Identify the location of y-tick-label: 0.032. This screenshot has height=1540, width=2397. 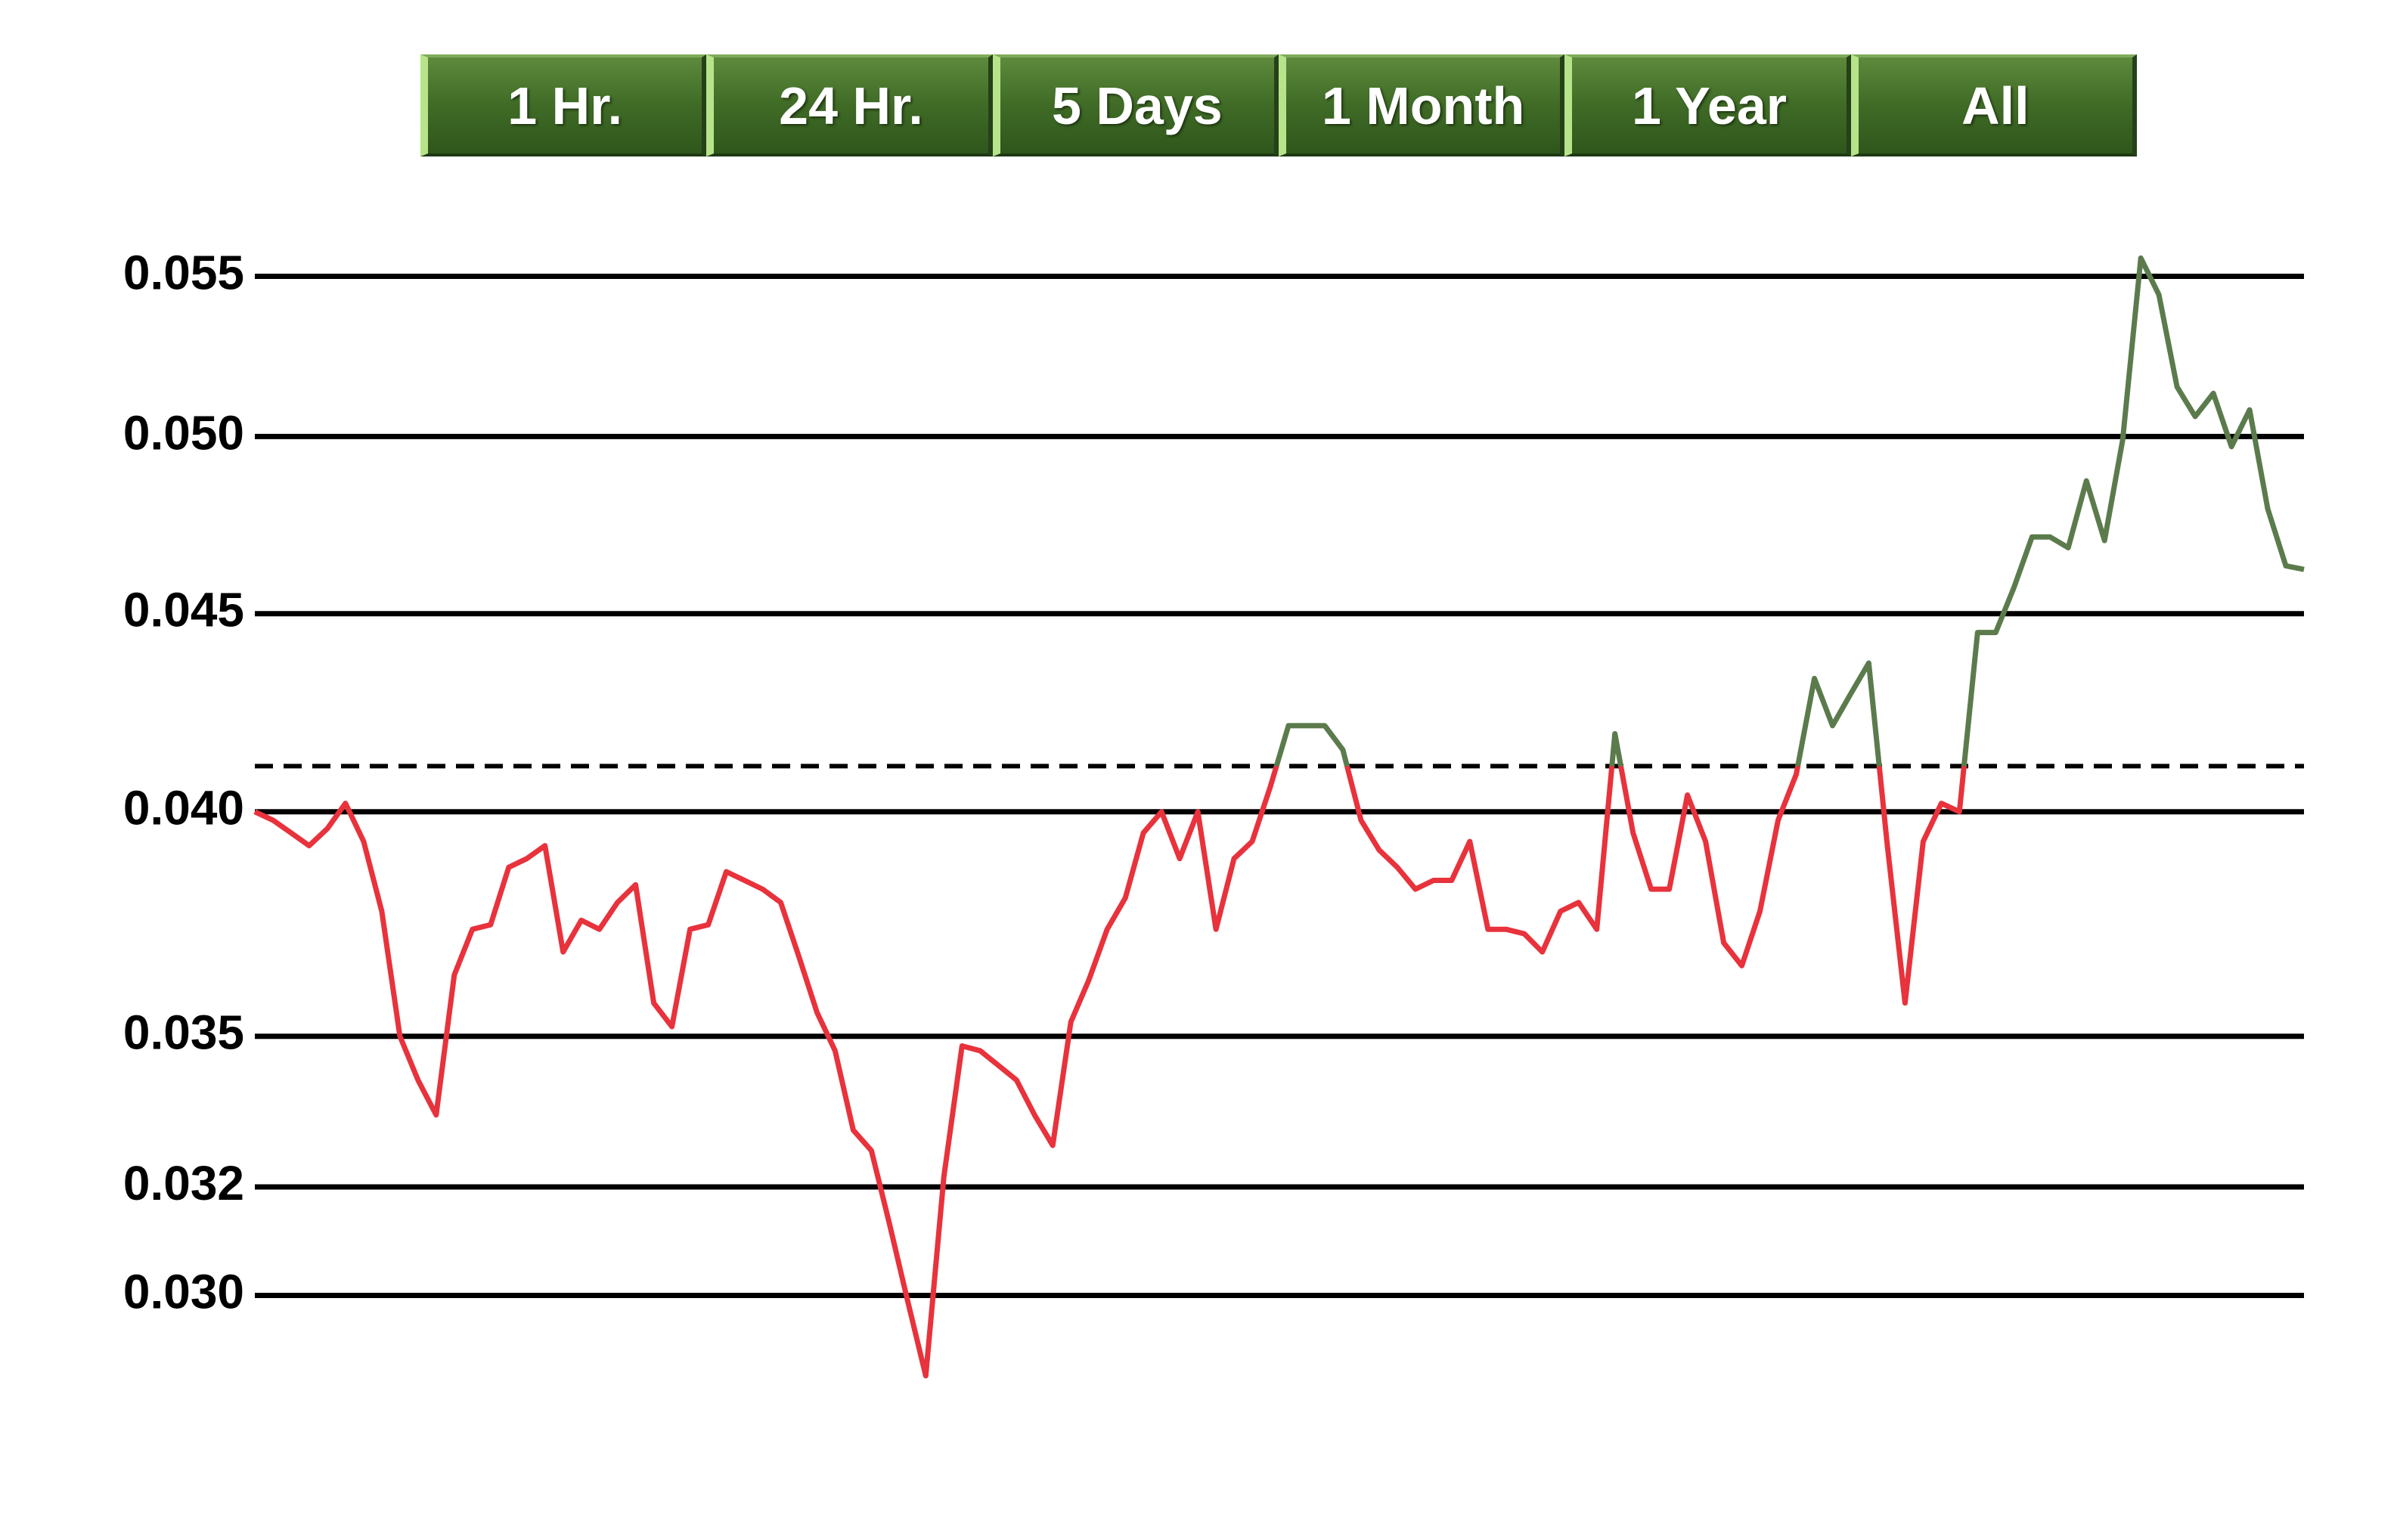
(183, 1183).